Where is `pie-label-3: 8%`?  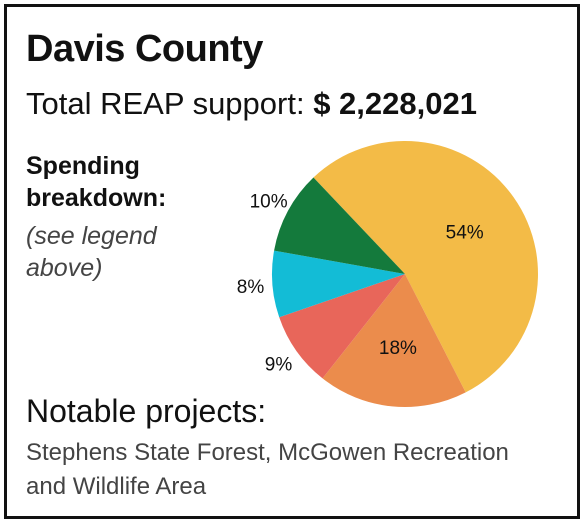 pie-label-3: 8% is located at coordinates (251, 287).